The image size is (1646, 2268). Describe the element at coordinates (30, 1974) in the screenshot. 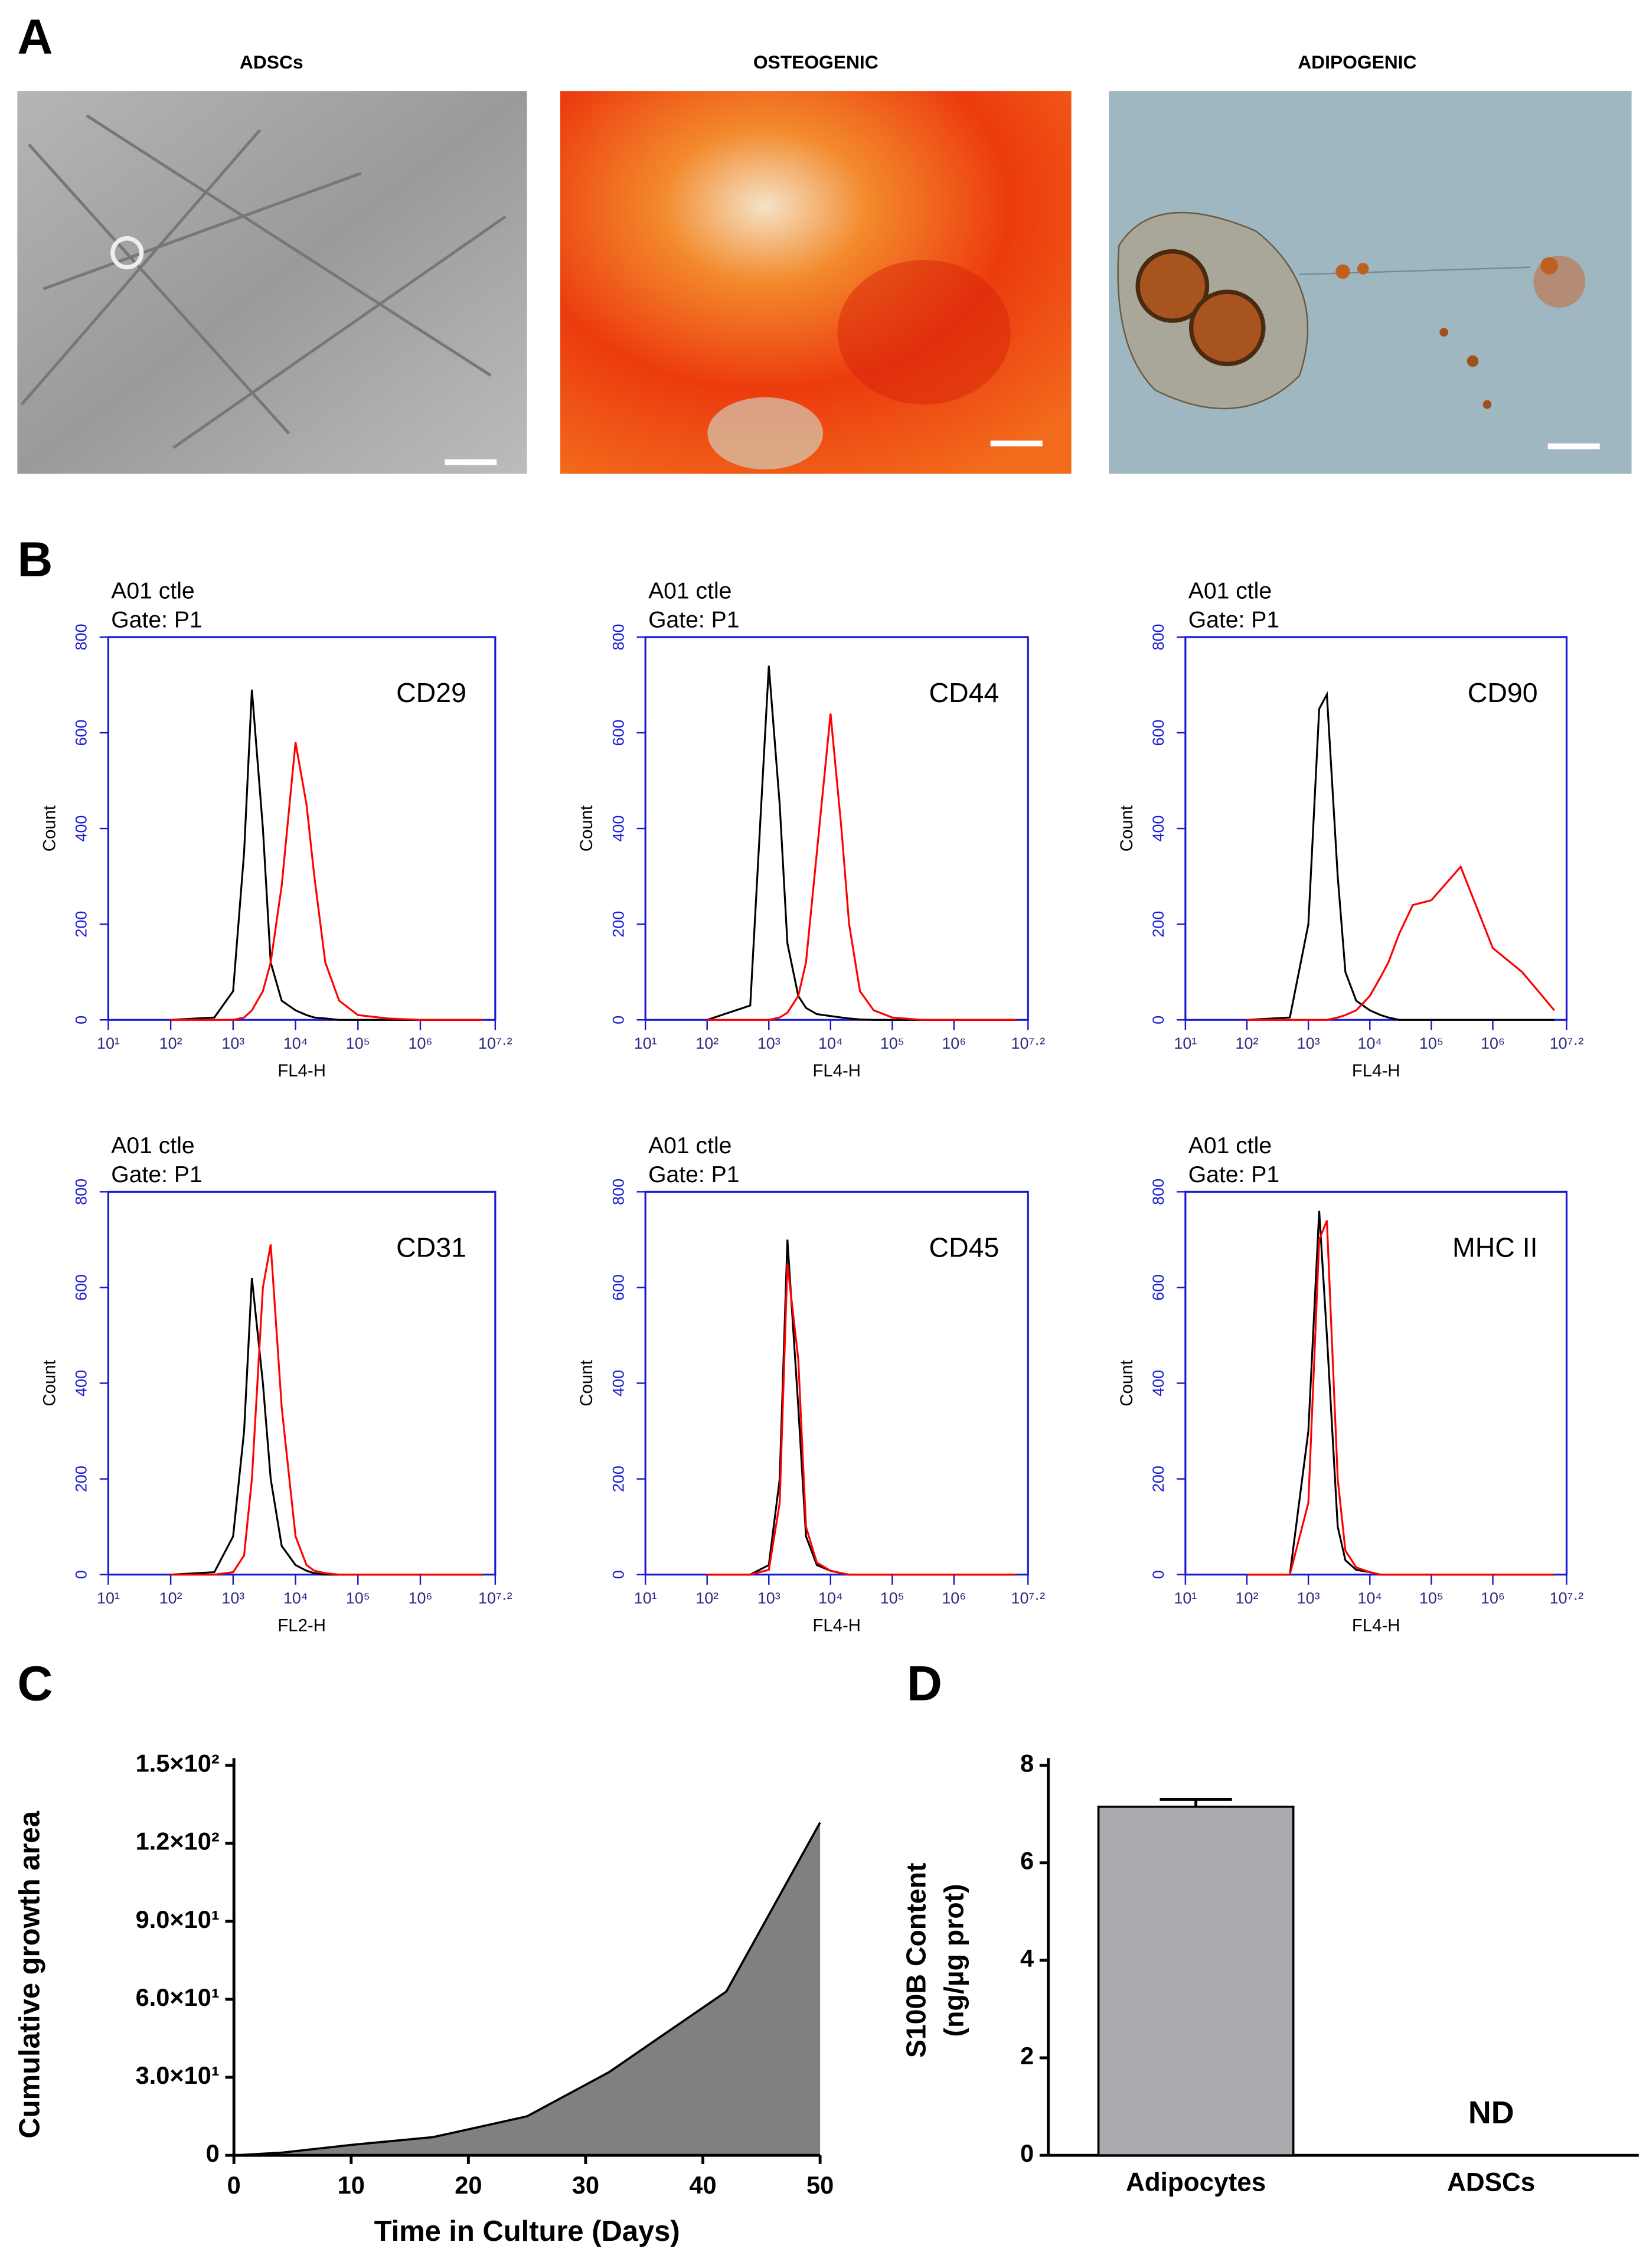

I see `y-axis-label: Cumulative growth area` at that location.